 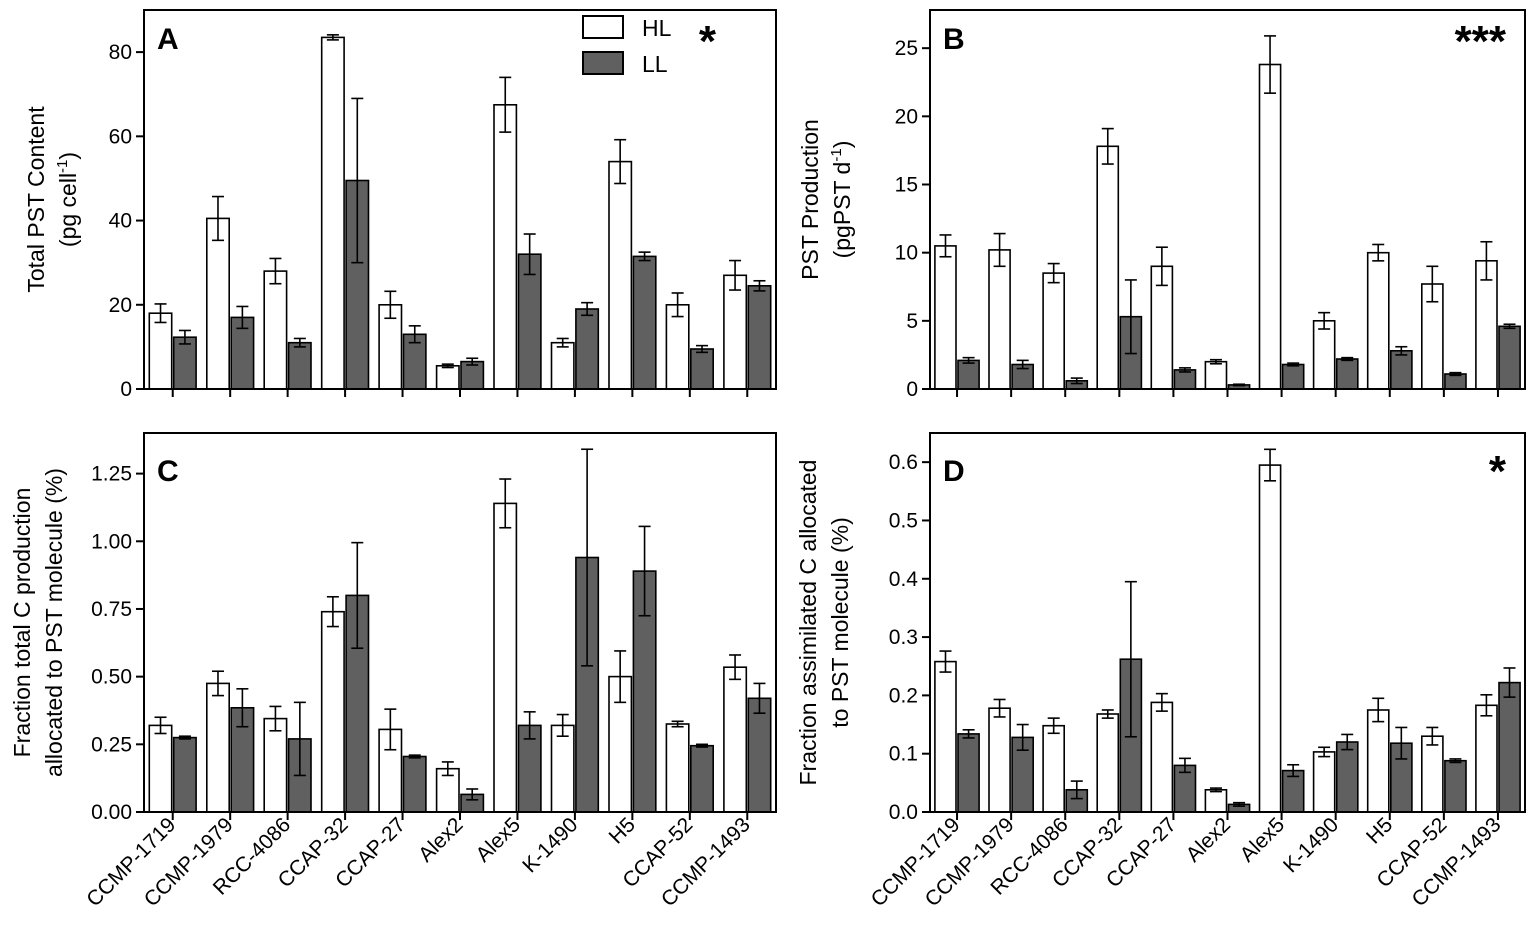 What do you see at coordinates (836, 154) in the screenshot?
I see `y-axis-label-superscript: -1` at bounding box center [836, 154].